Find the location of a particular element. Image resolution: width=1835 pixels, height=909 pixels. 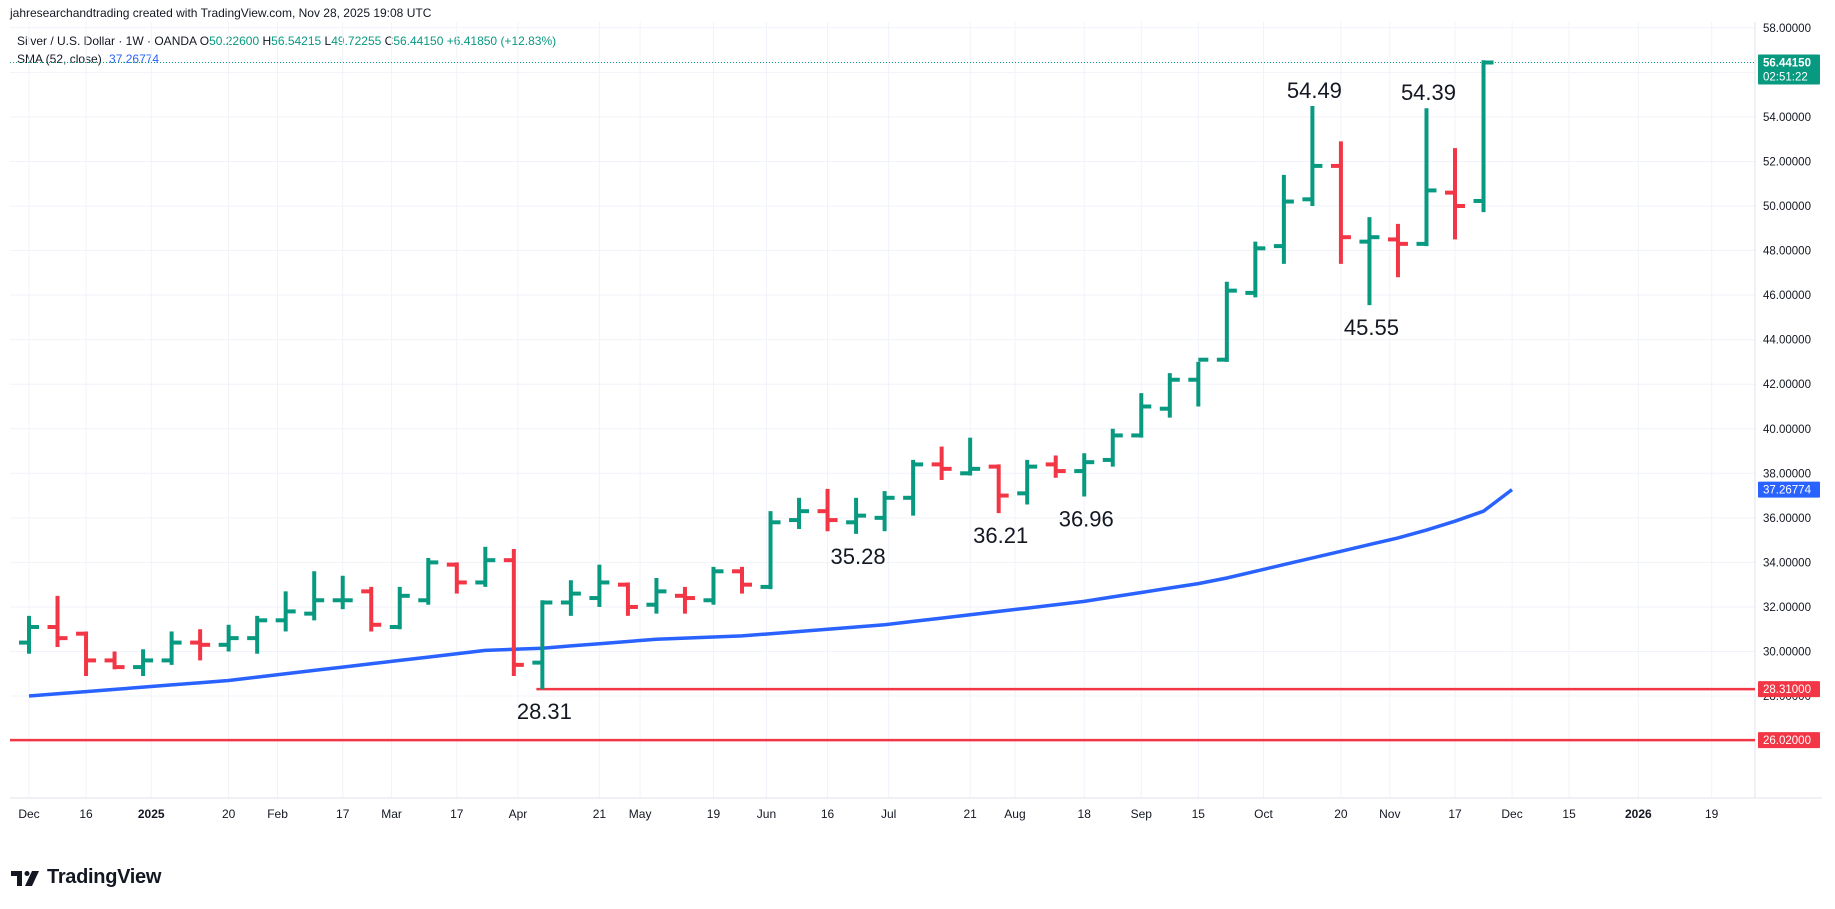

open-label: O is located at coordinates (204, 41).